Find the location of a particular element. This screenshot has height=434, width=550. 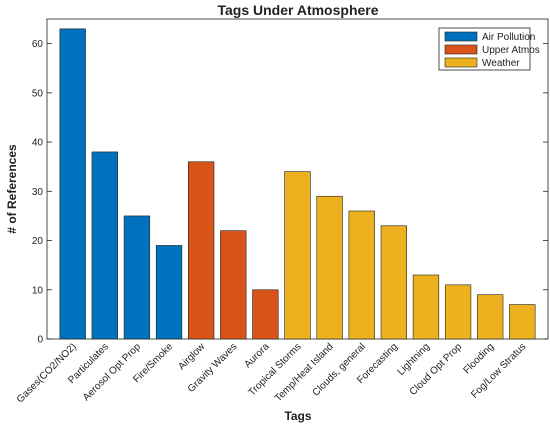

legend-label-upper-atmos: Upper Atmos is located at coordinates (511, 50).